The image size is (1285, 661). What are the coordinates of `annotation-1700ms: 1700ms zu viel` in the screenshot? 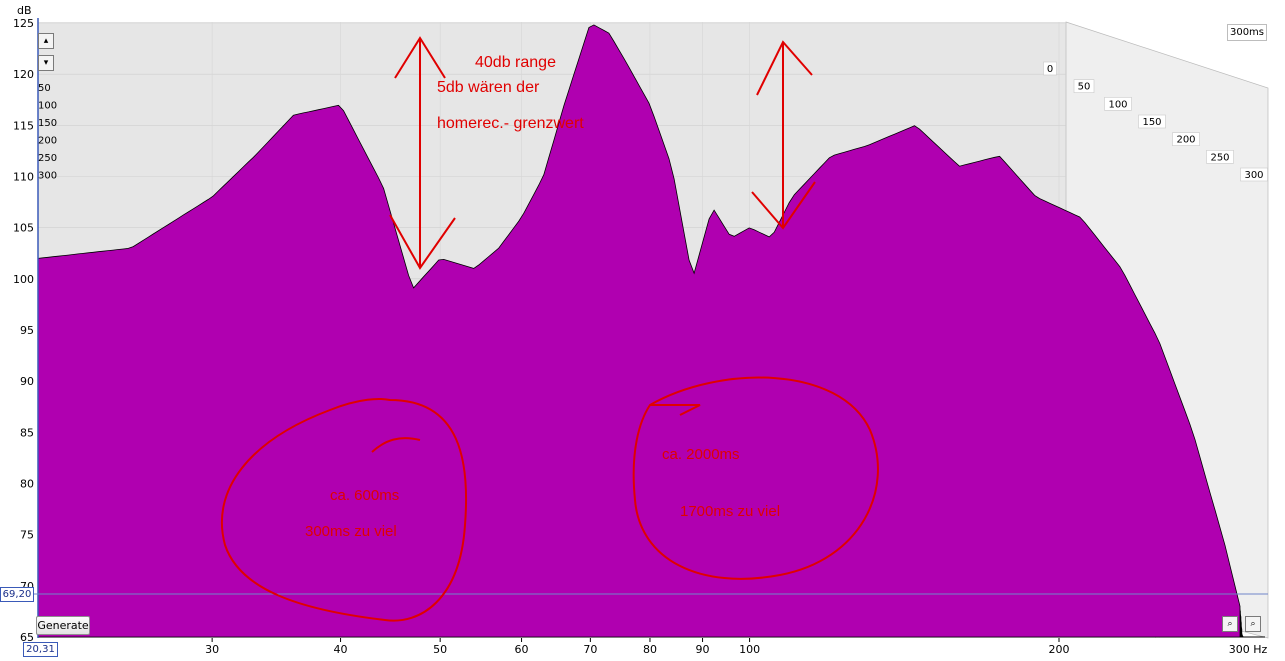 It's located at (730, 511).